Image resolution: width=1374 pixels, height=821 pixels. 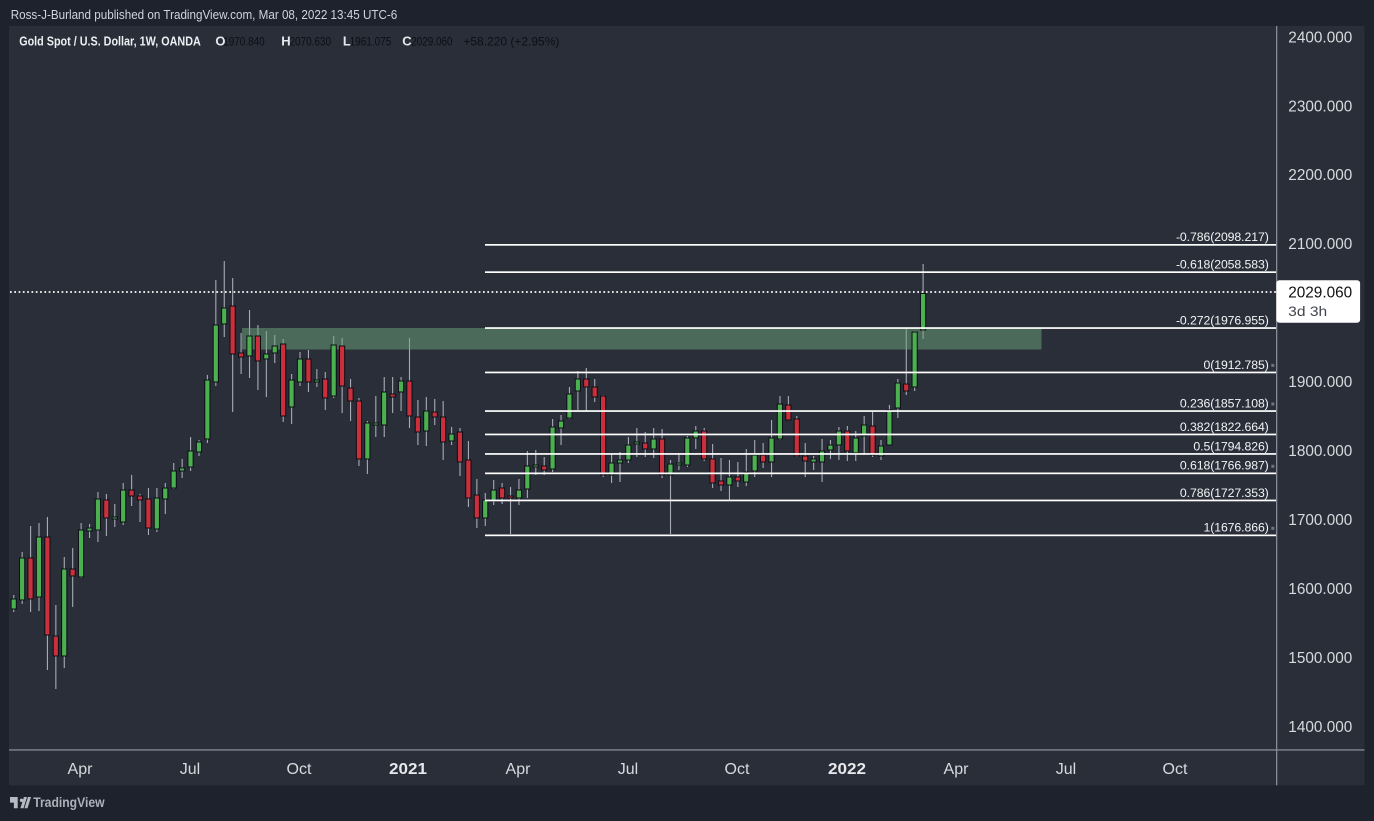 What do you see at coordinates (407, 41) in the screenshot?
I see `svg-text: C` at bounding box center [407, 41].